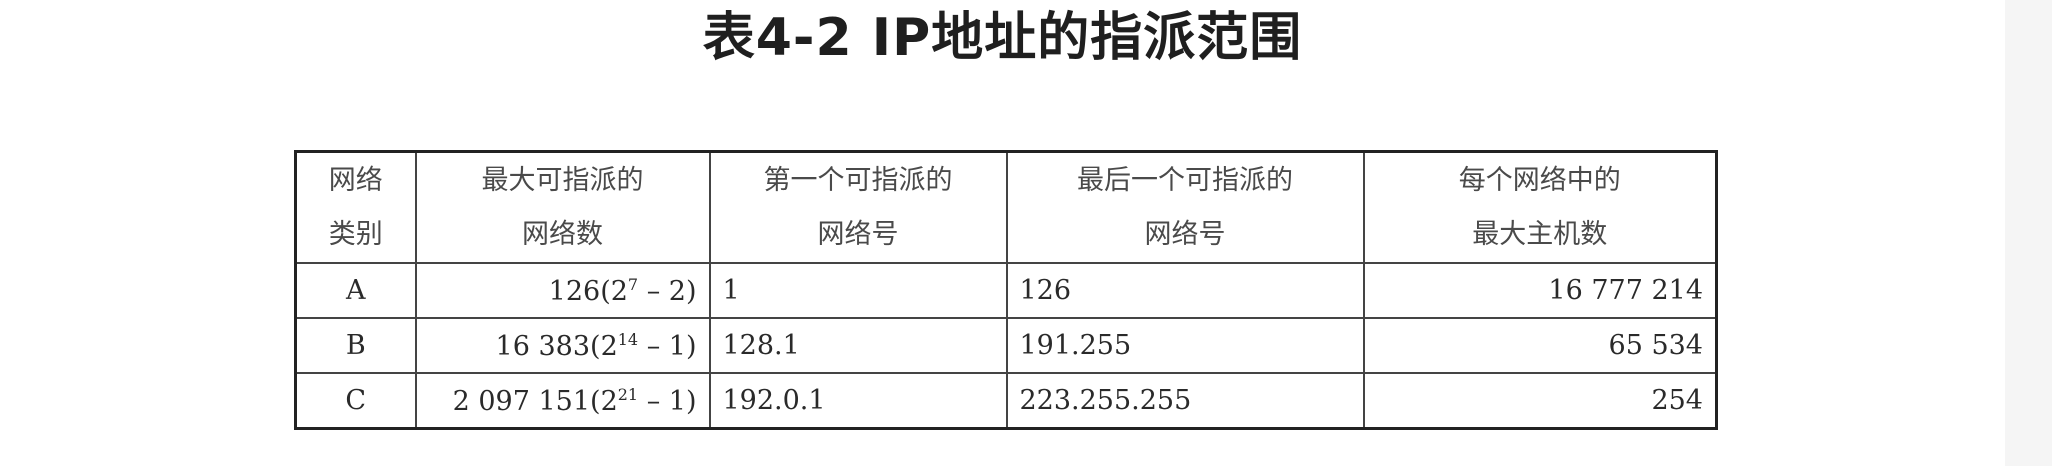 The width and height of the screenshot is (2052, 466). Describe the element at coordinates (562, 180) in the screenshot. I see `header-line: 最大可指派的` at that location.